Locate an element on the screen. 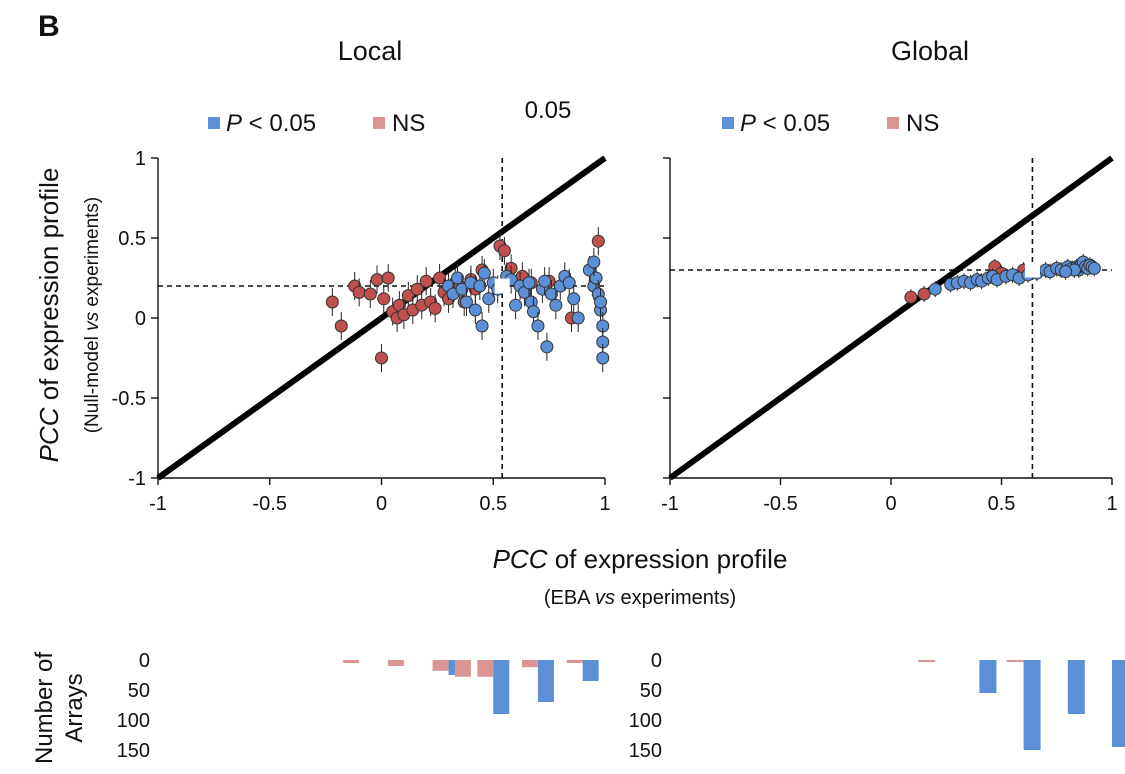 The width and height of the screenshot is (1125, 774). local-y-tick-label: 0.5 is located at coordinates (132, 239).